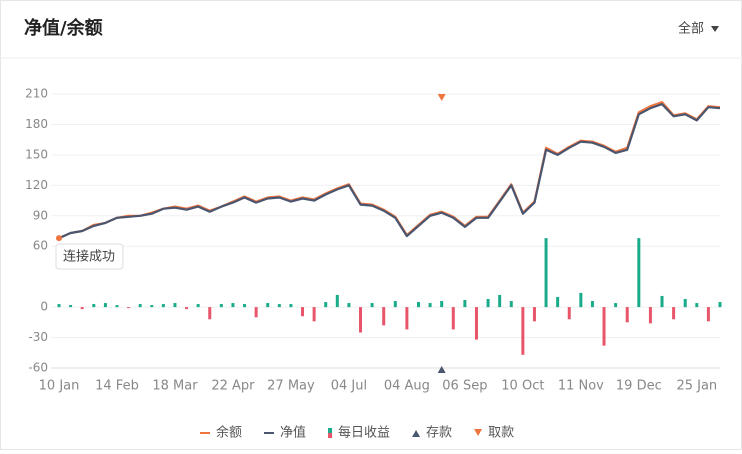 The image size is (742, 454). Describe the element at coordinates (36, 154) in the screenshot. I see `y-tick-label: 150` at that location.